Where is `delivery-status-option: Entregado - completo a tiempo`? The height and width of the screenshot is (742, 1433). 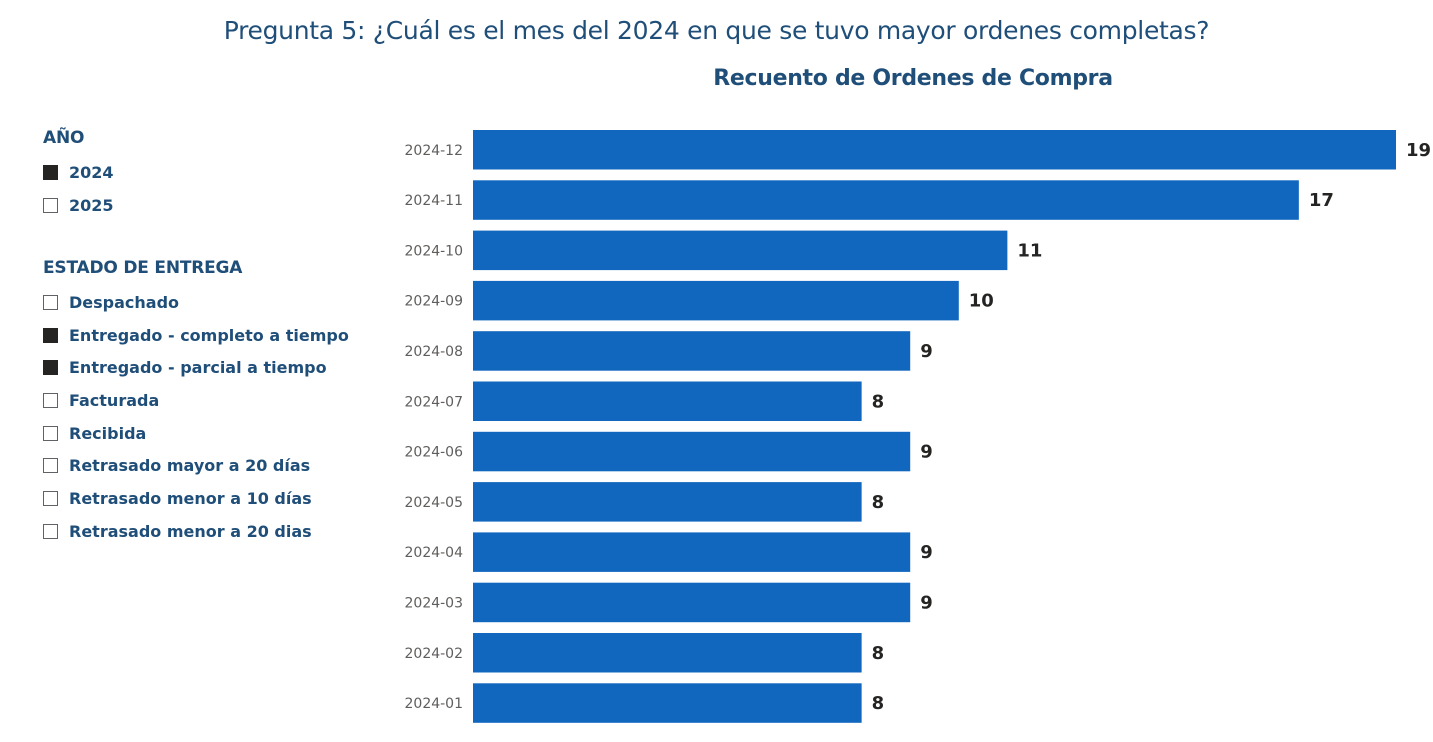 delivery-status-option: Entregado - completo a tiempo is located at coordinates (196, 335).